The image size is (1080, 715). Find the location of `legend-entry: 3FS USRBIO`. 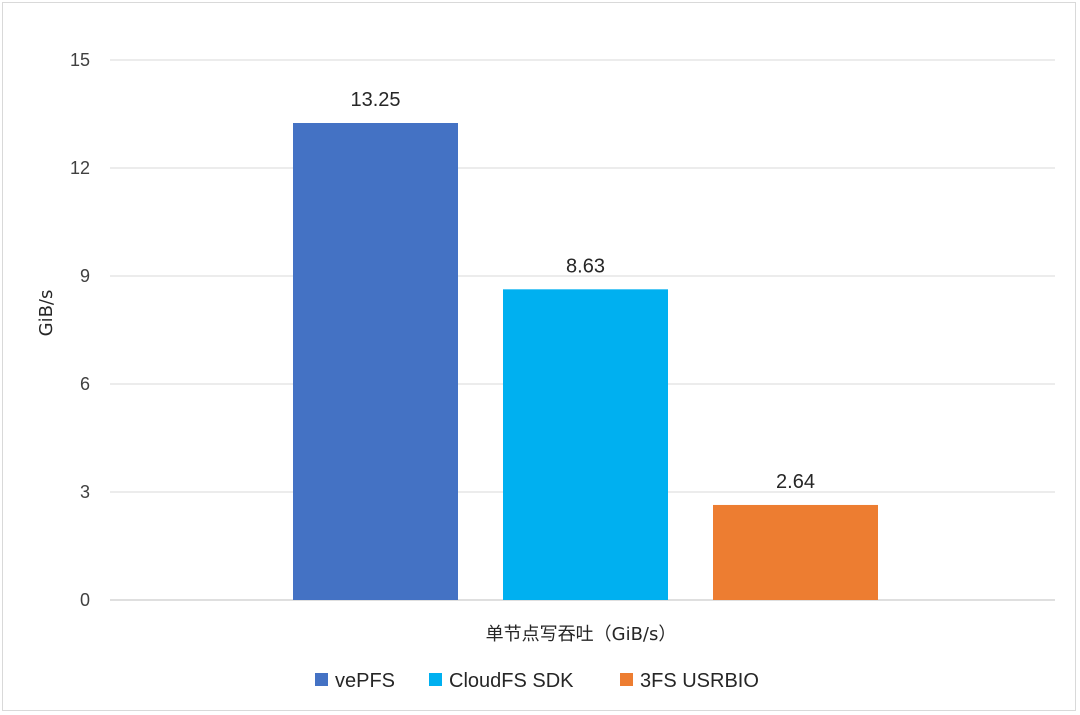

legend-entry: 3FS USRBIO is located at coordinates (699, 681).